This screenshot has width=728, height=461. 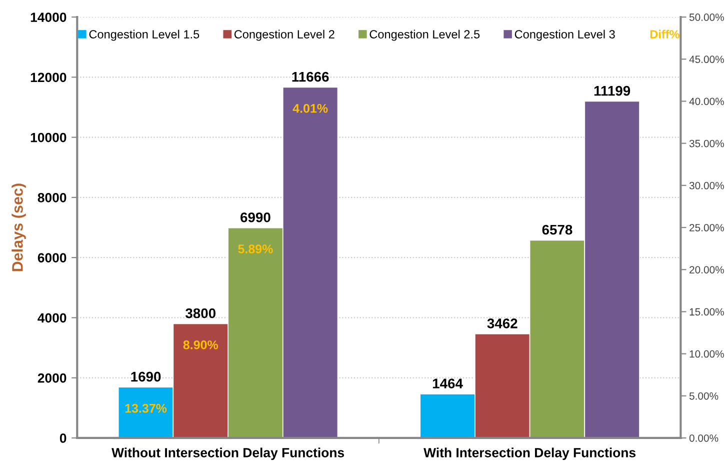 What do you see at coordinates (557, 229) in the screenshot?
I see `data-label: 6578` at bounding box center [557, 229].